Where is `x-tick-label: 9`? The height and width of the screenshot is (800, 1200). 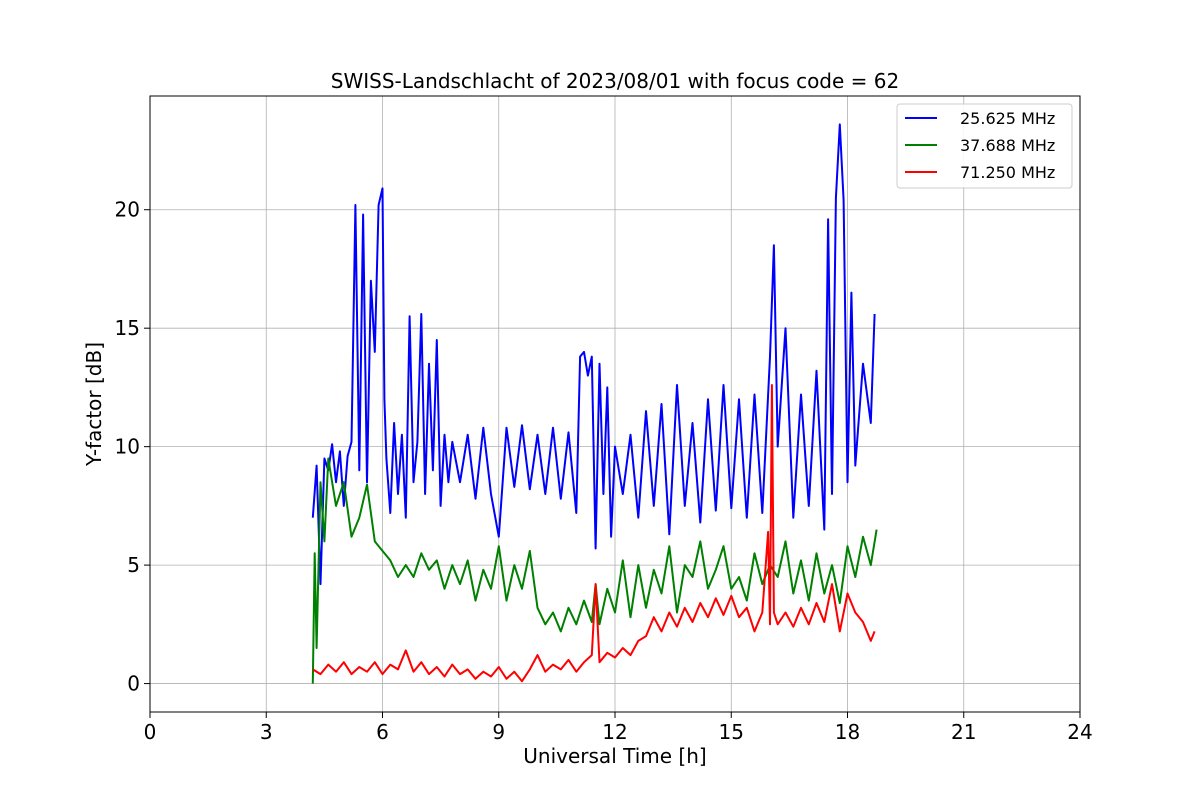
x-tick-label: 9 is located at coordinates (498, 732).